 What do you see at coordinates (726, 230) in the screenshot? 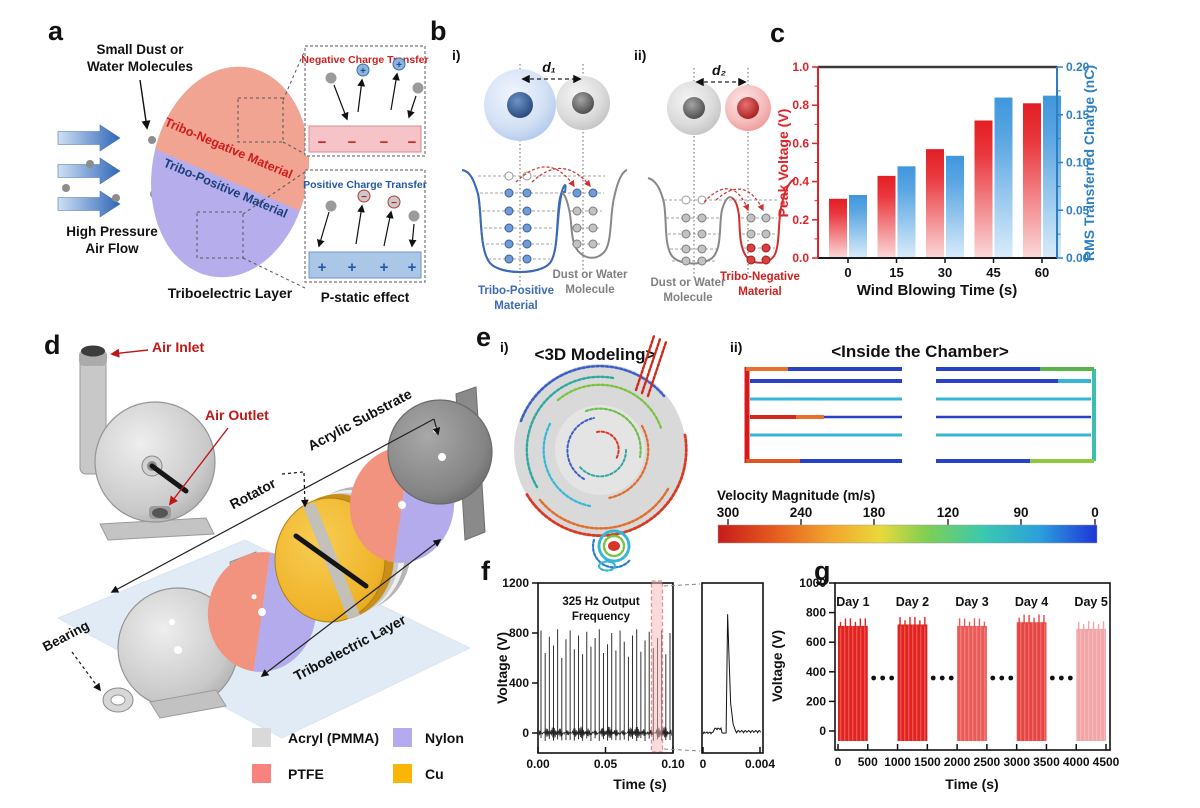
I see `electron-levels-ii` at bounding box center [726, 230].